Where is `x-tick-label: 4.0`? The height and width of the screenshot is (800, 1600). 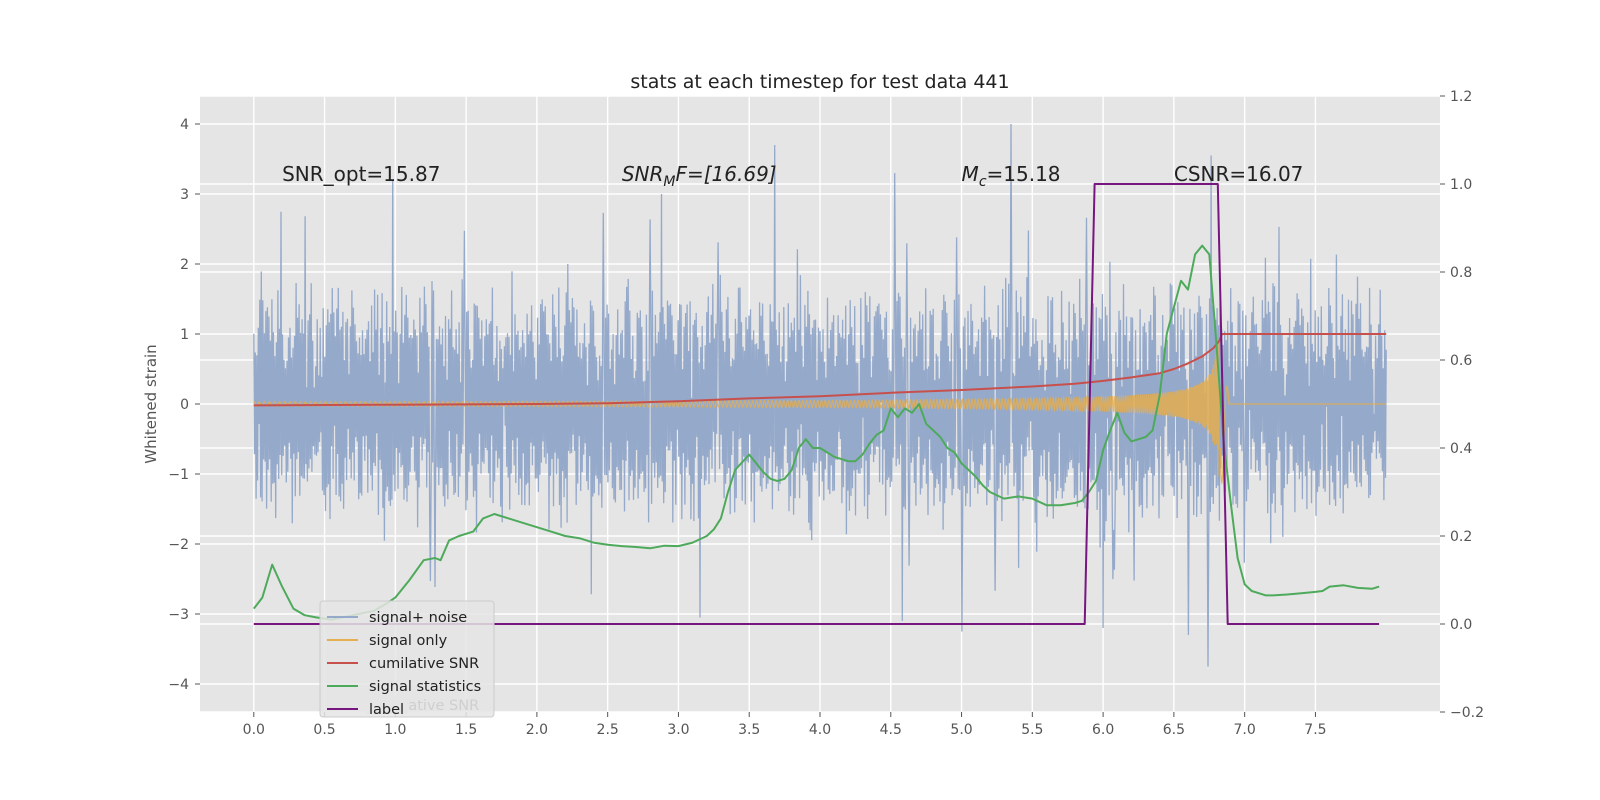 x-tick-label: 4.0 is located at coordinates (820, 730).